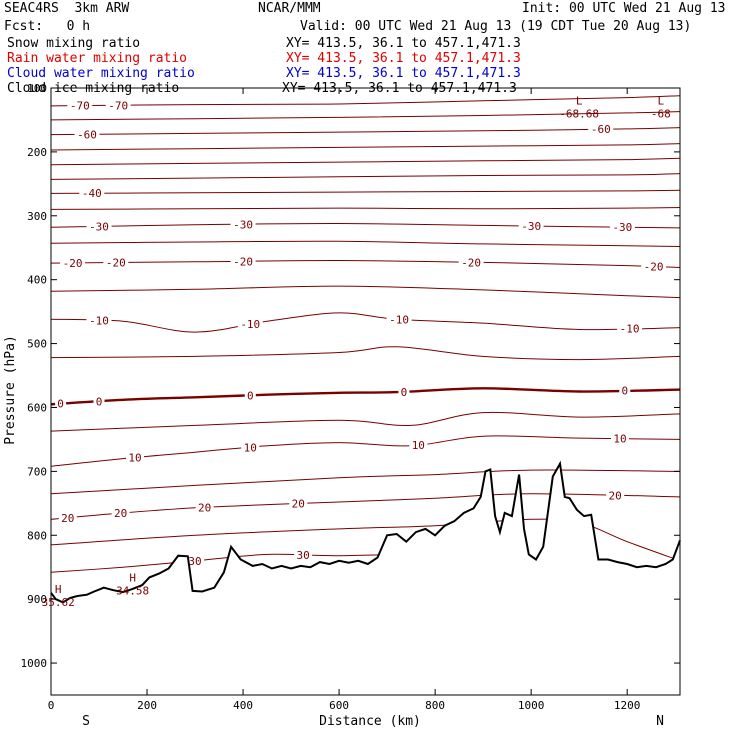 The height and width of the screenshot is (740, 740). I want to click on y-tick-label: 100, so click(37, 88).